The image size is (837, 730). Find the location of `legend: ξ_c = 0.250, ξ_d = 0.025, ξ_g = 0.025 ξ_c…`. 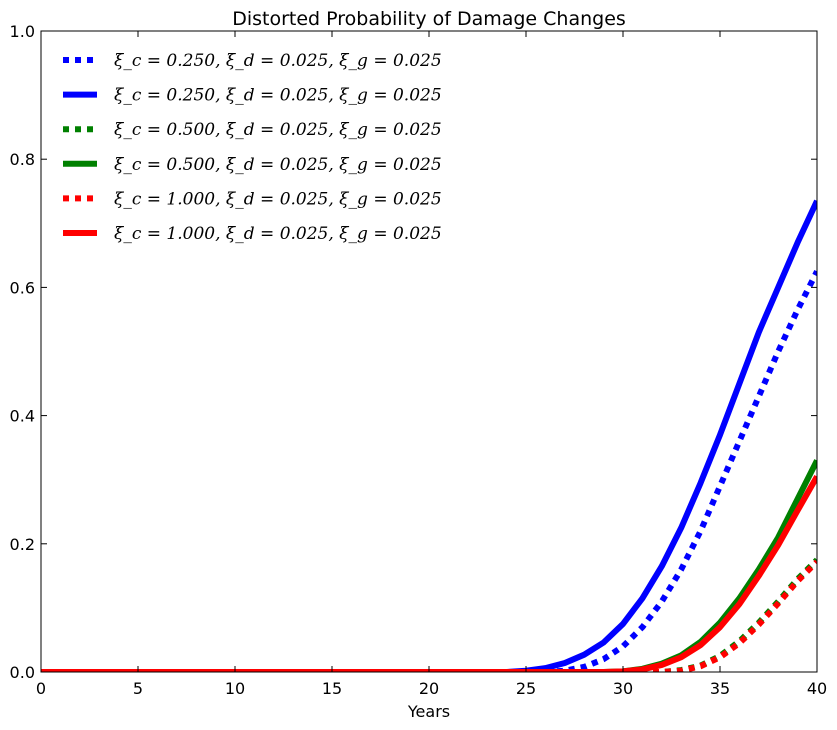

legend: ξ_c = 0.250, ξ_d = 0.025, ξ_g = 0.025 ξ_c… is located at coordinates (252, 147).